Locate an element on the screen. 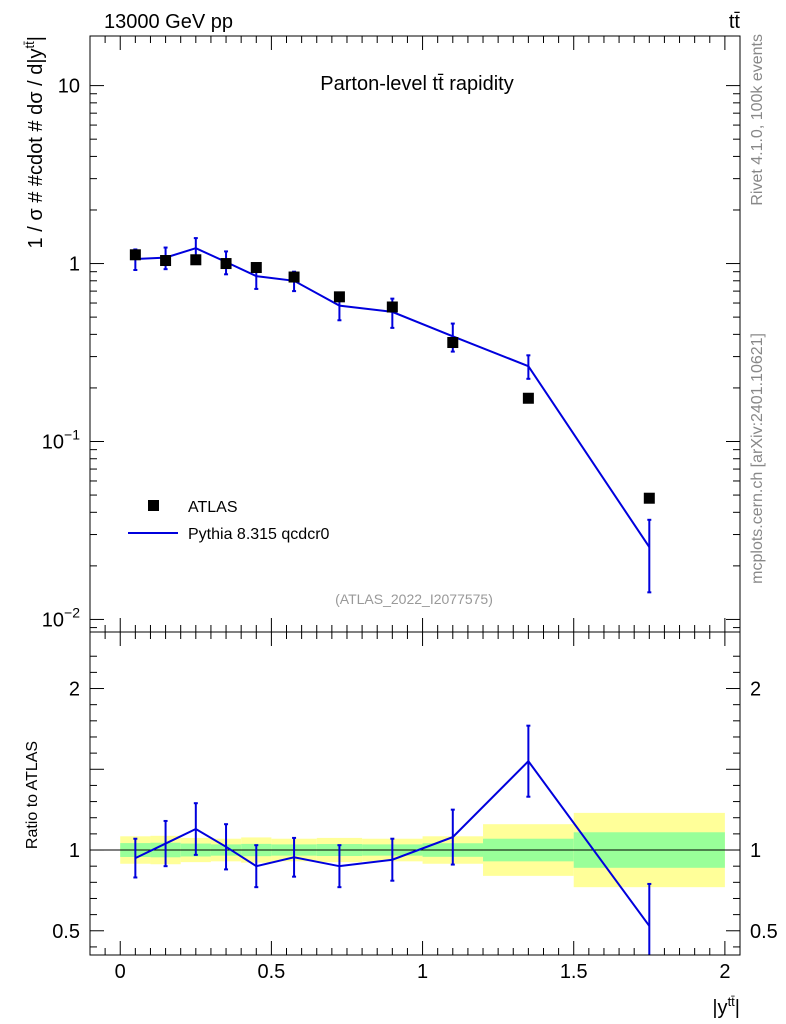  legend-mc-label: Pythia 8.315 qcdcr0 is located at coordinates (259, 534).